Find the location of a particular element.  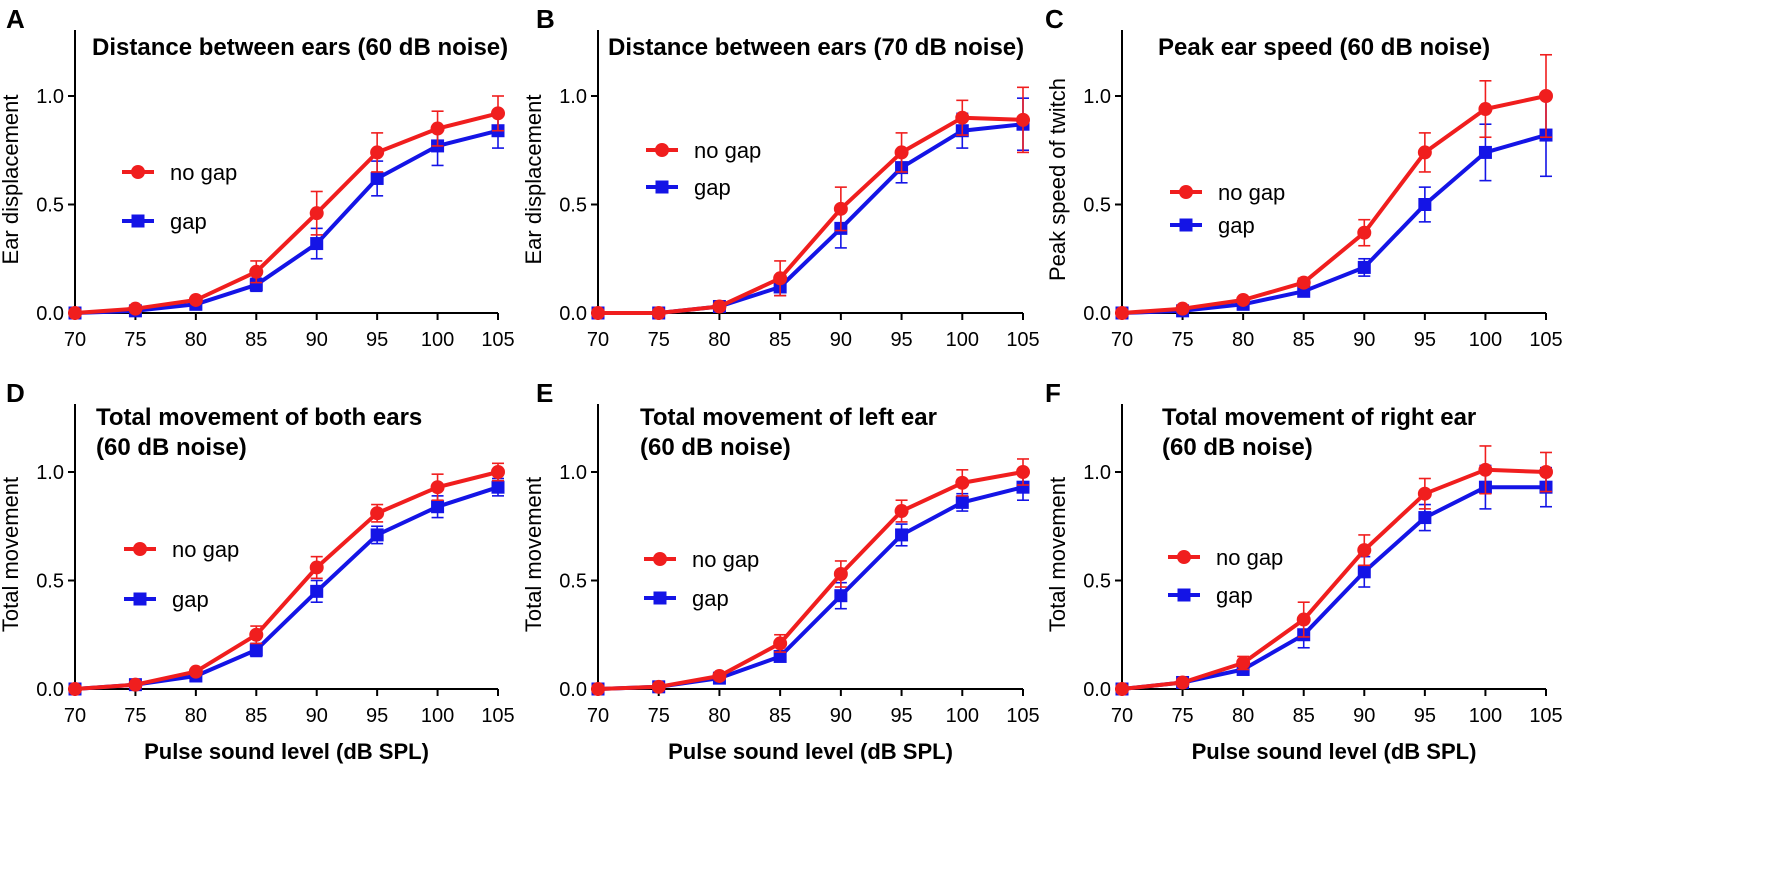

series-gap is located at coordinates (286, 586).